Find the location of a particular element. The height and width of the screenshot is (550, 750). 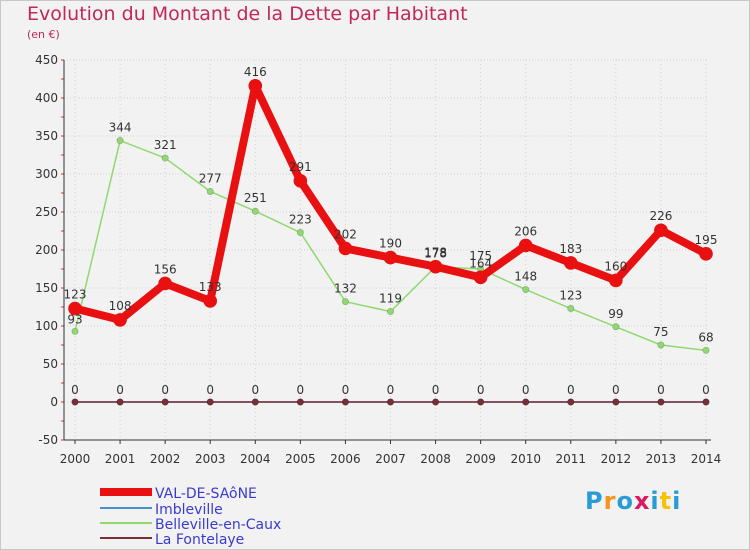

y-tick-label: 400 is located at coordinates (46, 98).